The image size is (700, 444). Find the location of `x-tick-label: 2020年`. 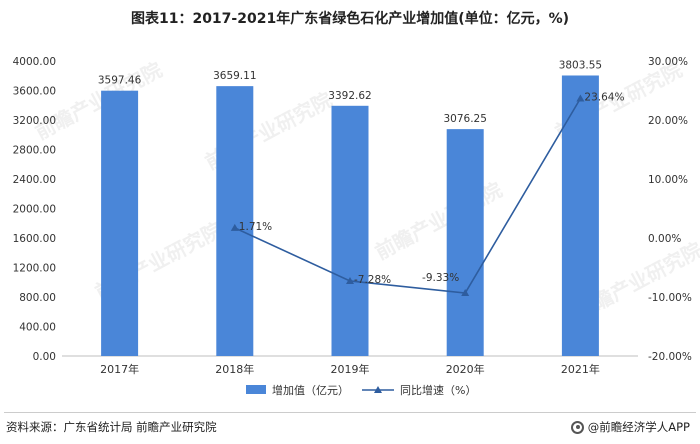

x-tick-label: 2020年 is located at coordinates (465, 369).